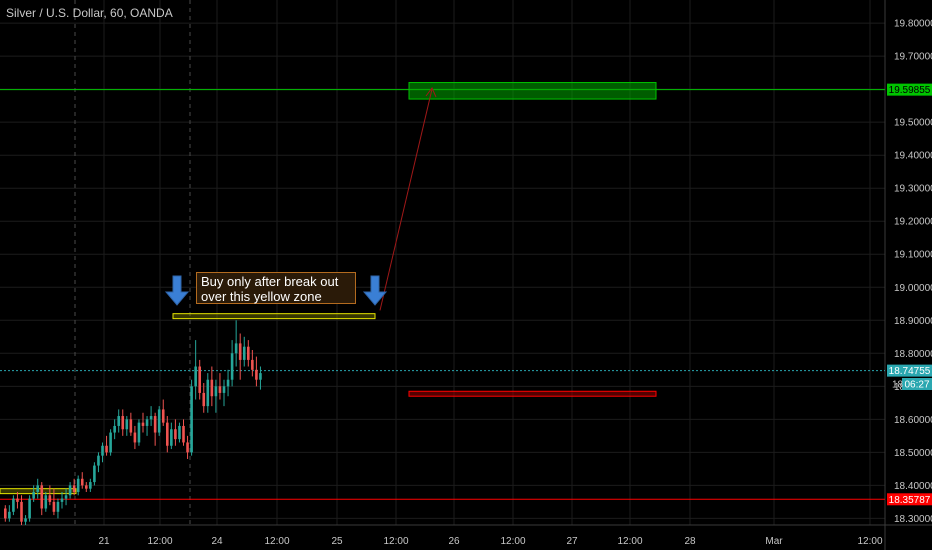  I want to click on note-line-1: Buy only after break out, so click(270, 281).